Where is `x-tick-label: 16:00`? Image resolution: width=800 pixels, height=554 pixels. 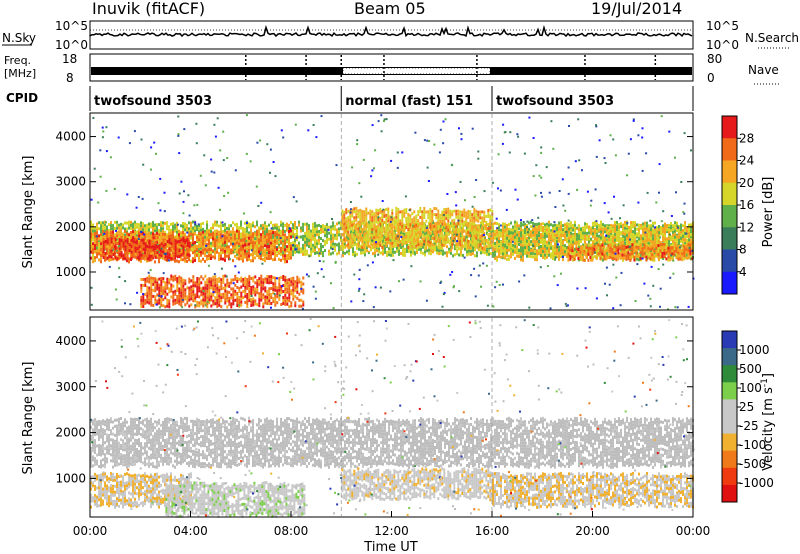
x-tick-label: 16:00 is located at coordinates (492, 531).